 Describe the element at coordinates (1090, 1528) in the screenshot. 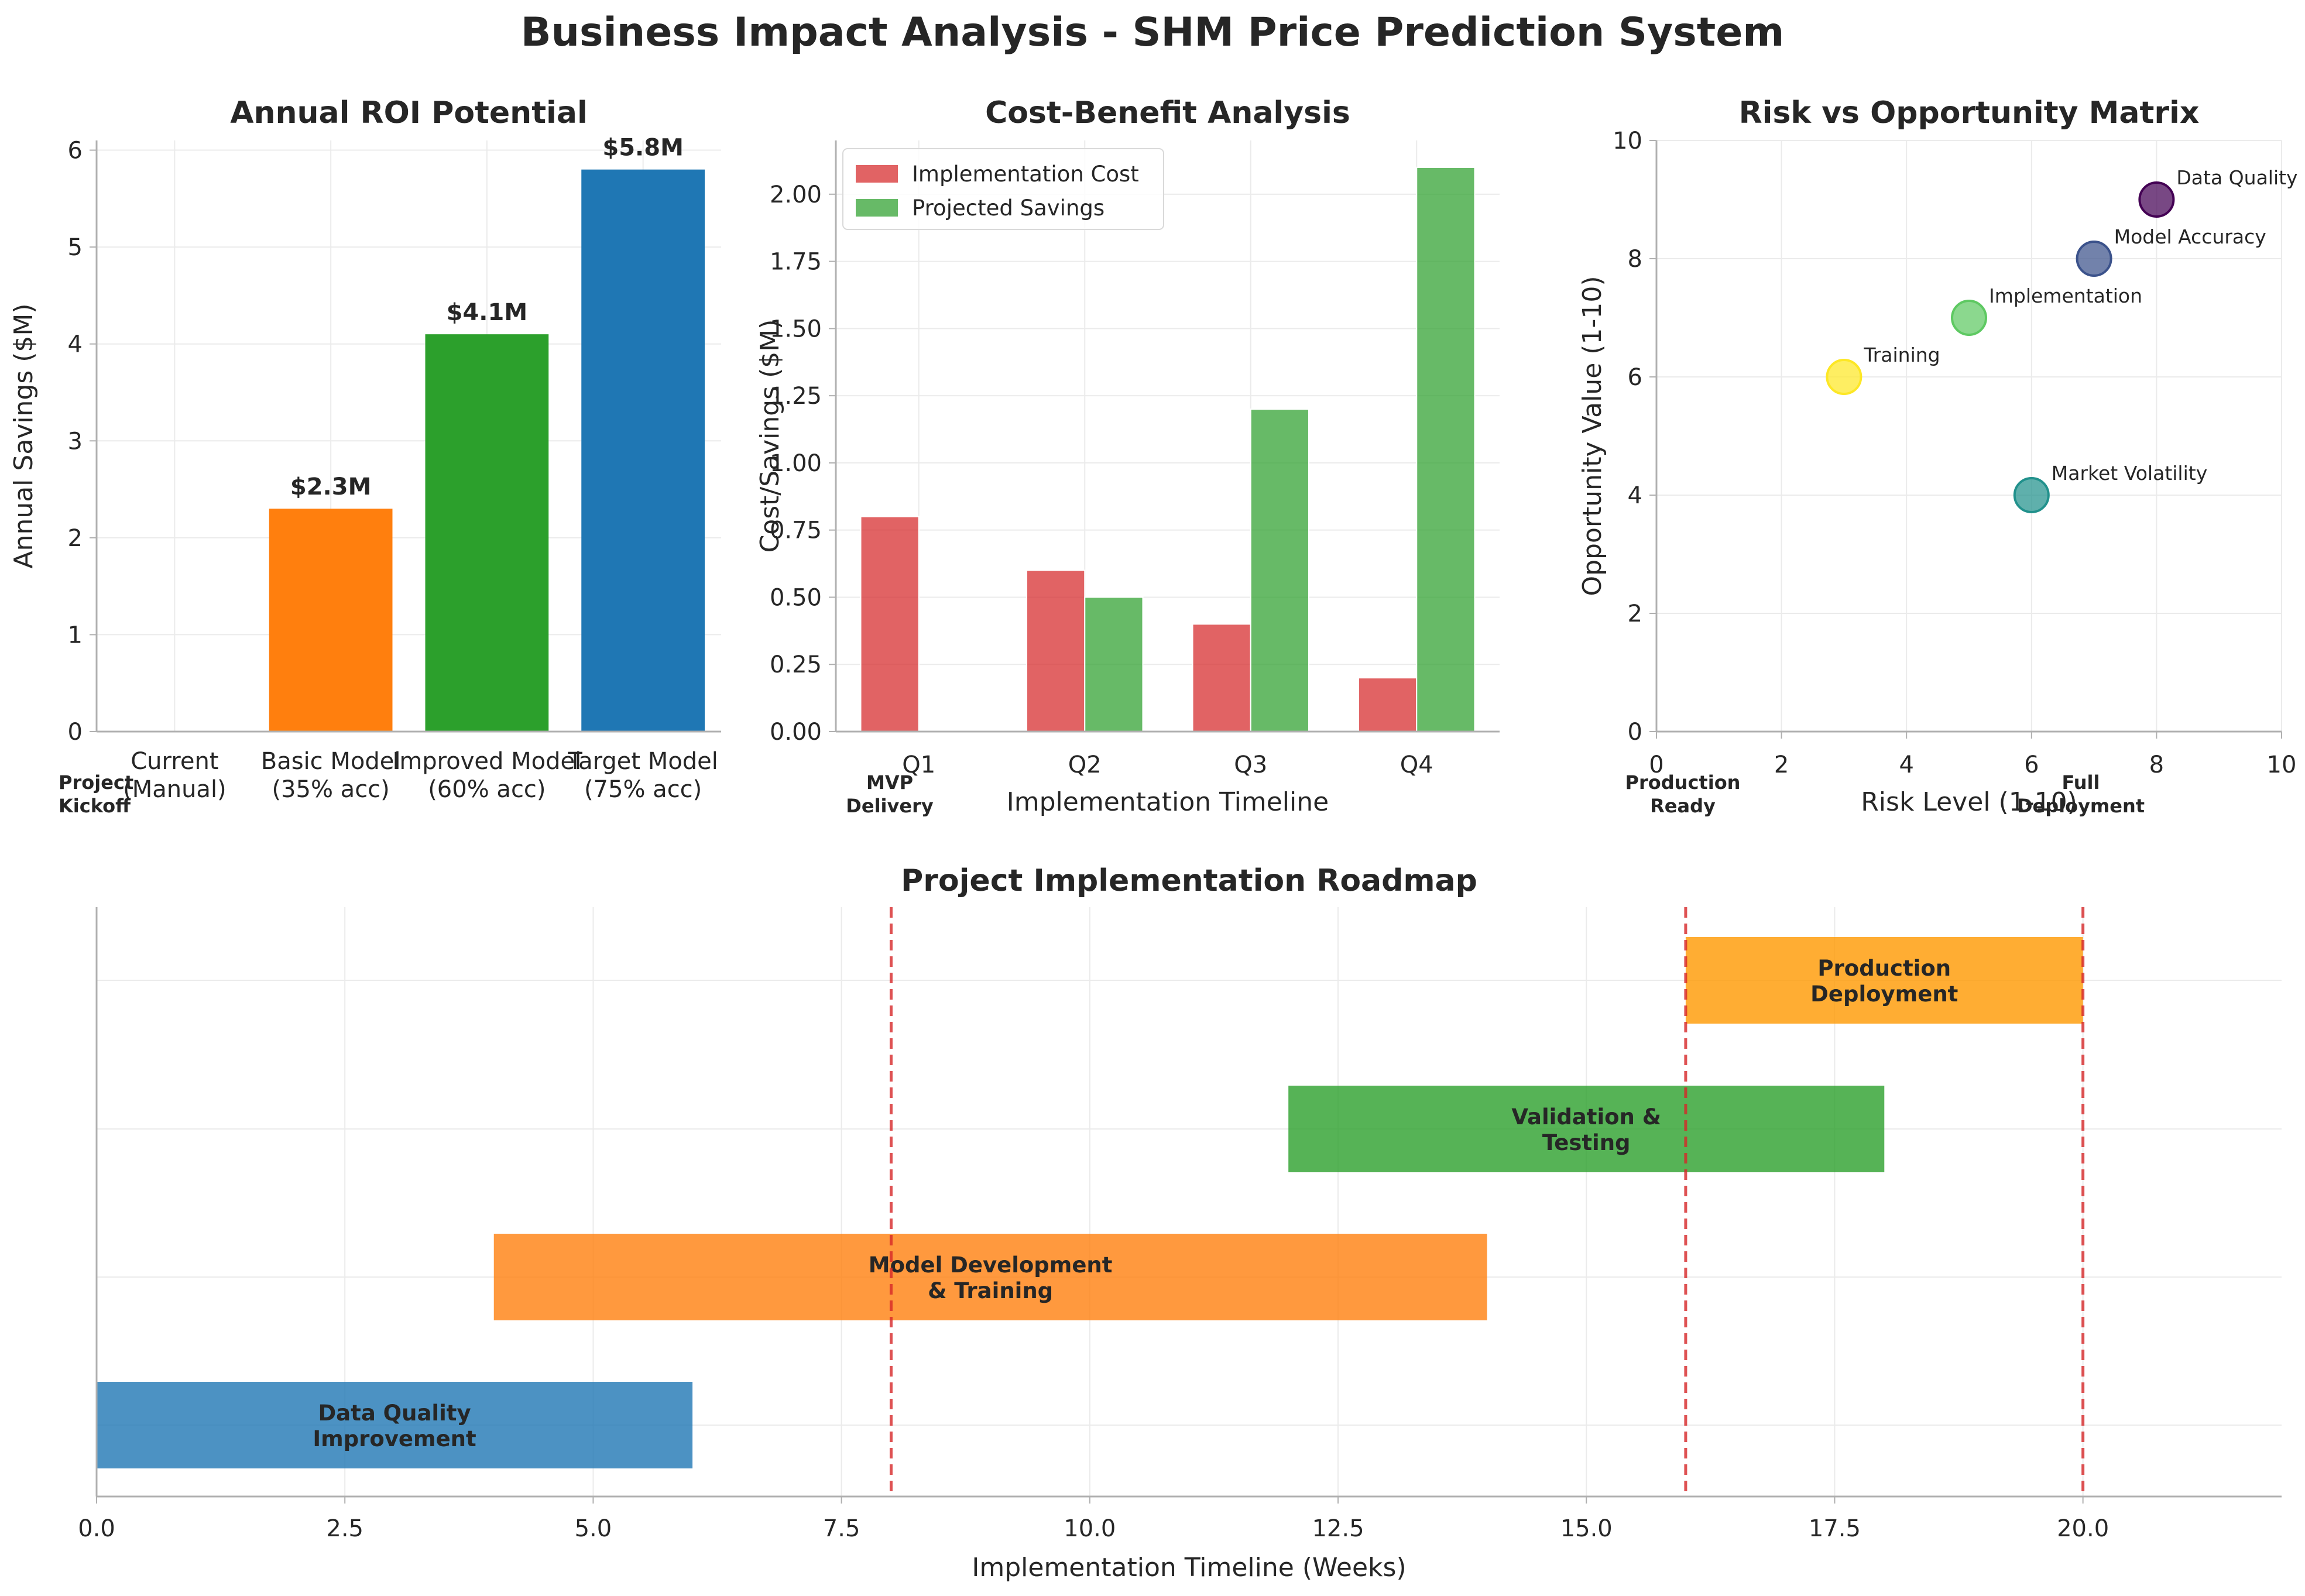

I see `roadmap-x-tick-label: 10.0` at that location.